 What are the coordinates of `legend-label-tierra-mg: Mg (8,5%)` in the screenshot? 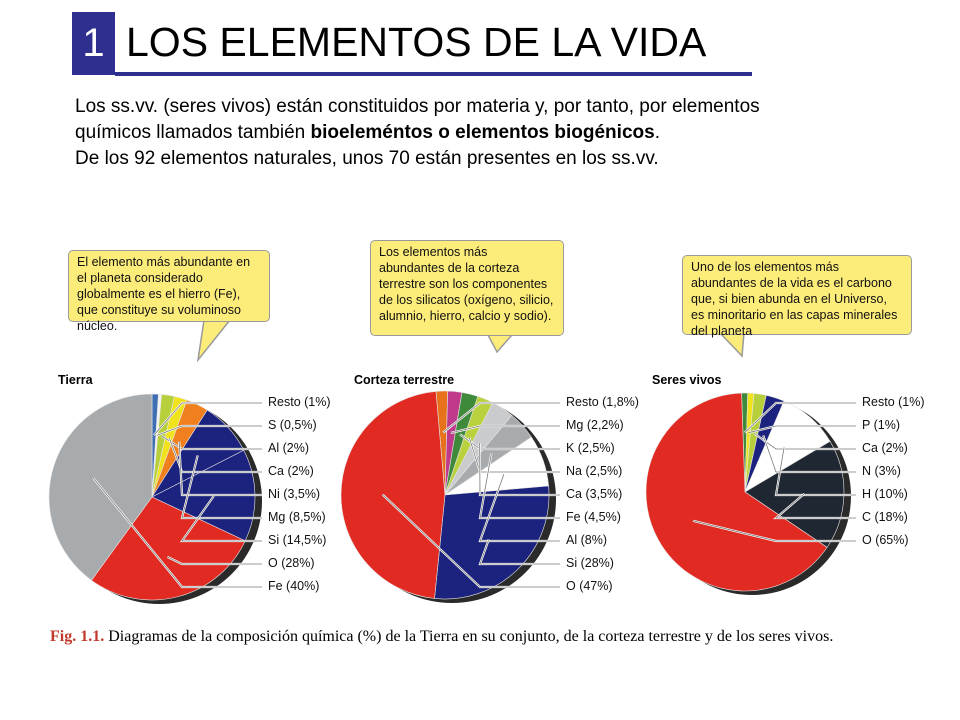 It's located at (297, 517).